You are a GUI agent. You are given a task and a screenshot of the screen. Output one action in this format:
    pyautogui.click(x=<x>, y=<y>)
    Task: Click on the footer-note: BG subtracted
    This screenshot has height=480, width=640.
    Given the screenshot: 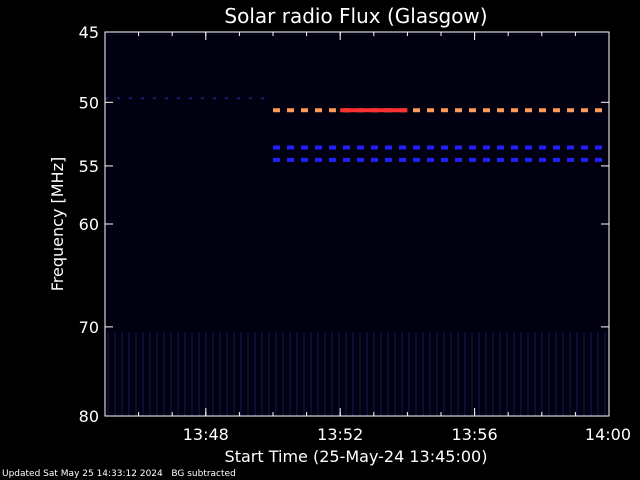 What is the action you would take?
    pyautogui.click(x=203, y=474)
    